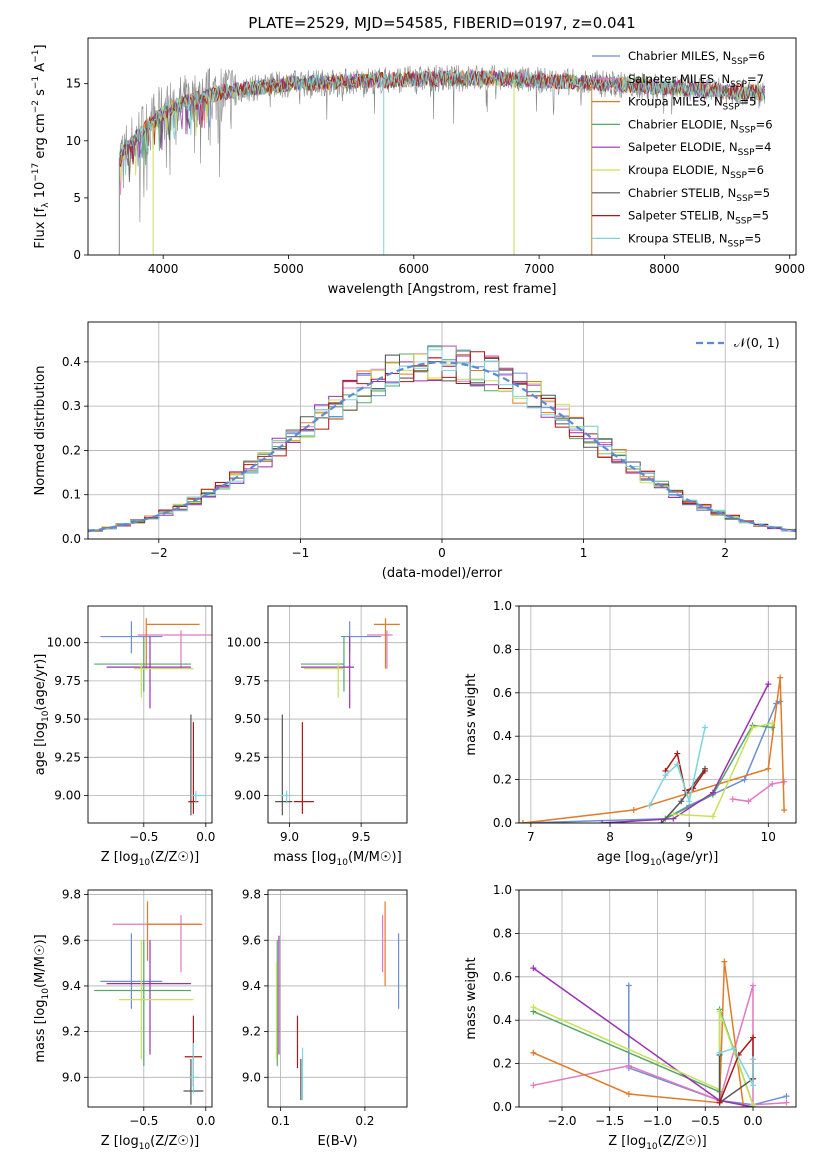  I want to click on y-tick-label: 5, so click(77, 198).